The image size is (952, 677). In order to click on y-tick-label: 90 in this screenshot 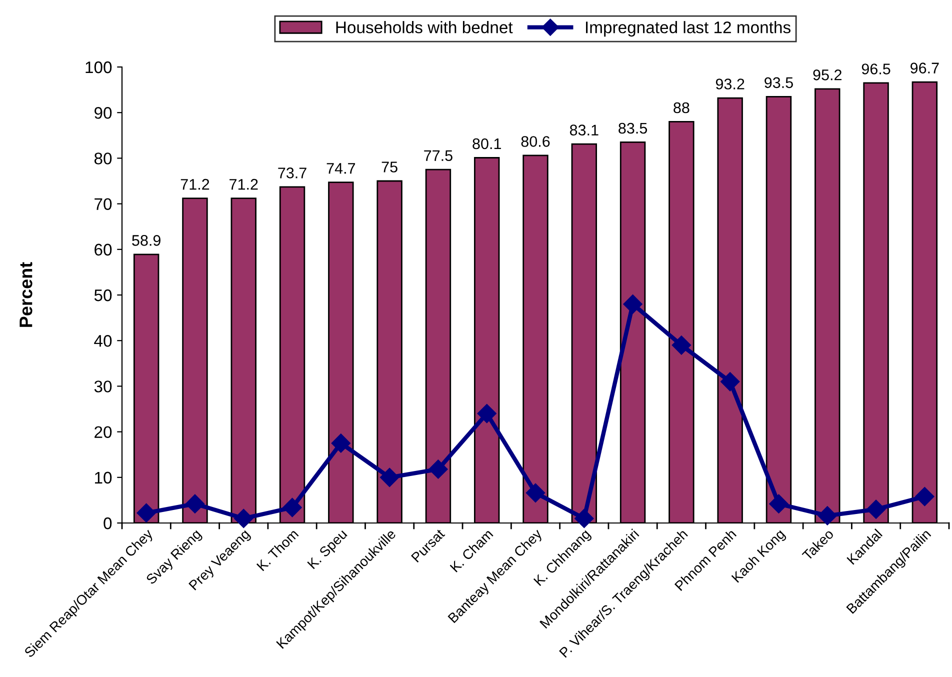, I will do `click(103, 113)`.